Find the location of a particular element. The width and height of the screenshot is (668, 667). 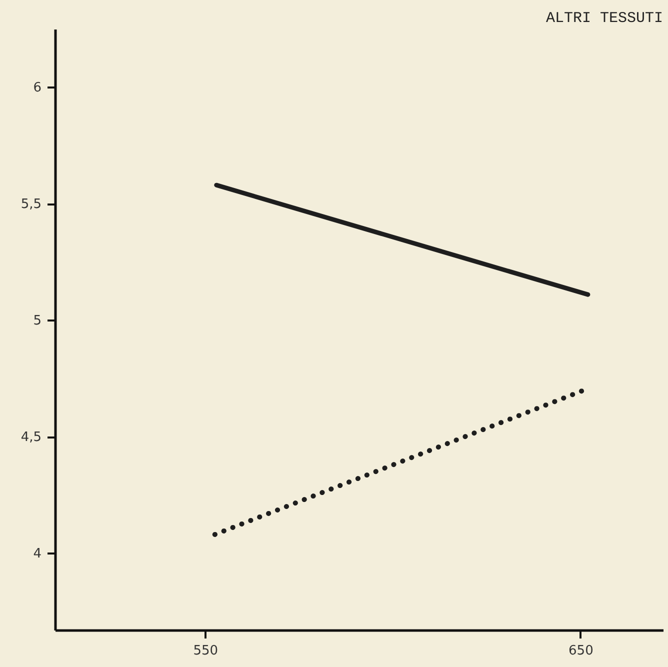

x-tick-label: 550 is located at coordinates (205, 651).